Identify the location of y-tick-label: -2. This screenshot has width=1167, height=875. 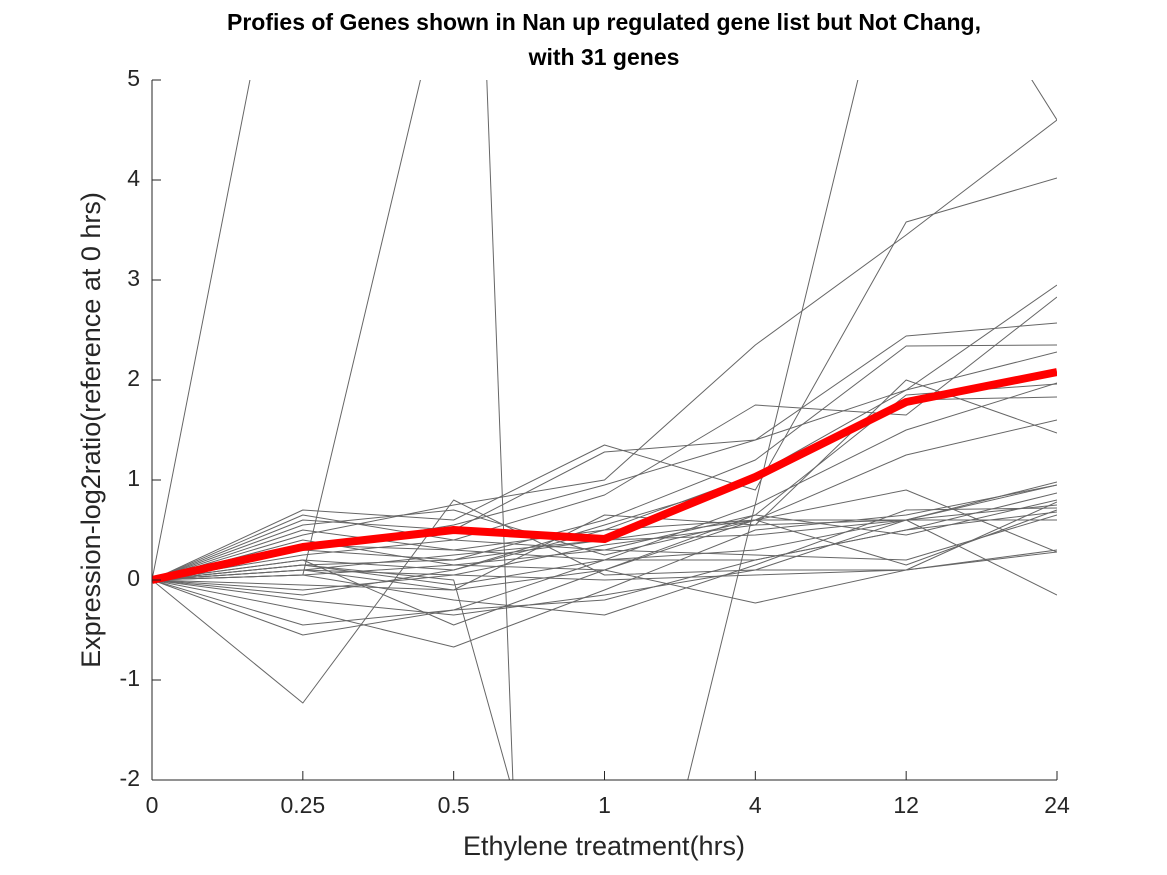
(130, 778).